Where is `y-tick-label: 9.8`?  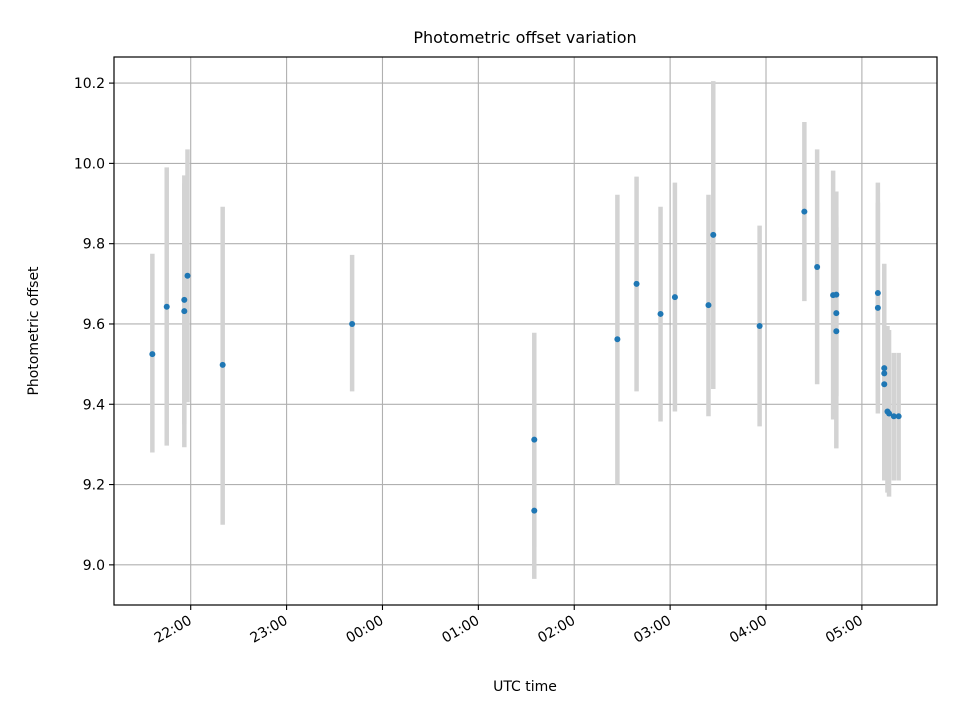
y-tick-label: 9.8 is located at coordinates (94, 245).